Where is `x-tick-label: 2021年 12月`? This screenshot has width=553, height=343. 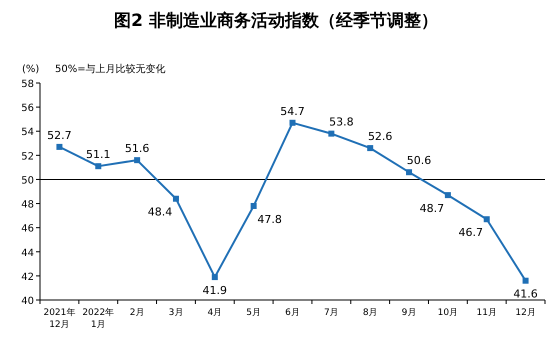
x-tick-label: 2021年 12月 is located at coordinates (59, 318).